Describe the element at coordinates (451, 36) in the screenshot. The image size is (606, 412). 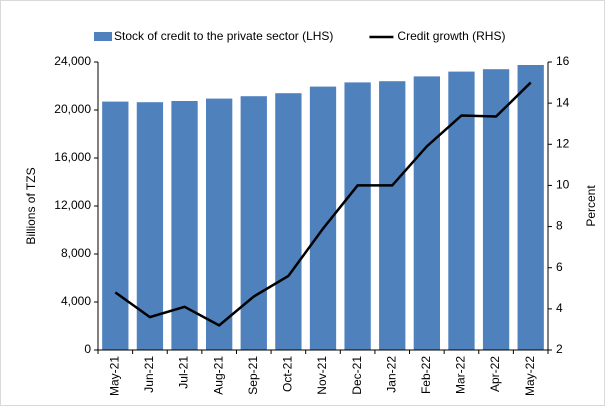
I see `legend-label: Credit growth (RHS)` at that location.